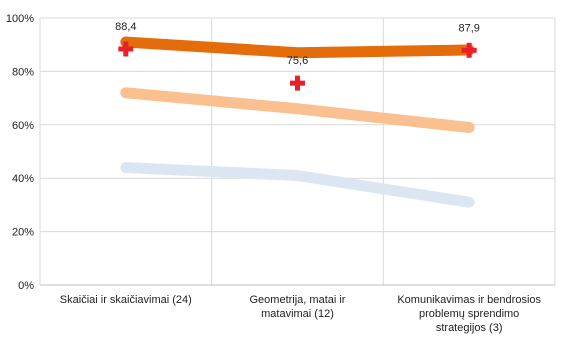  I want to click on data-label: 88,4, so click(125, 27).